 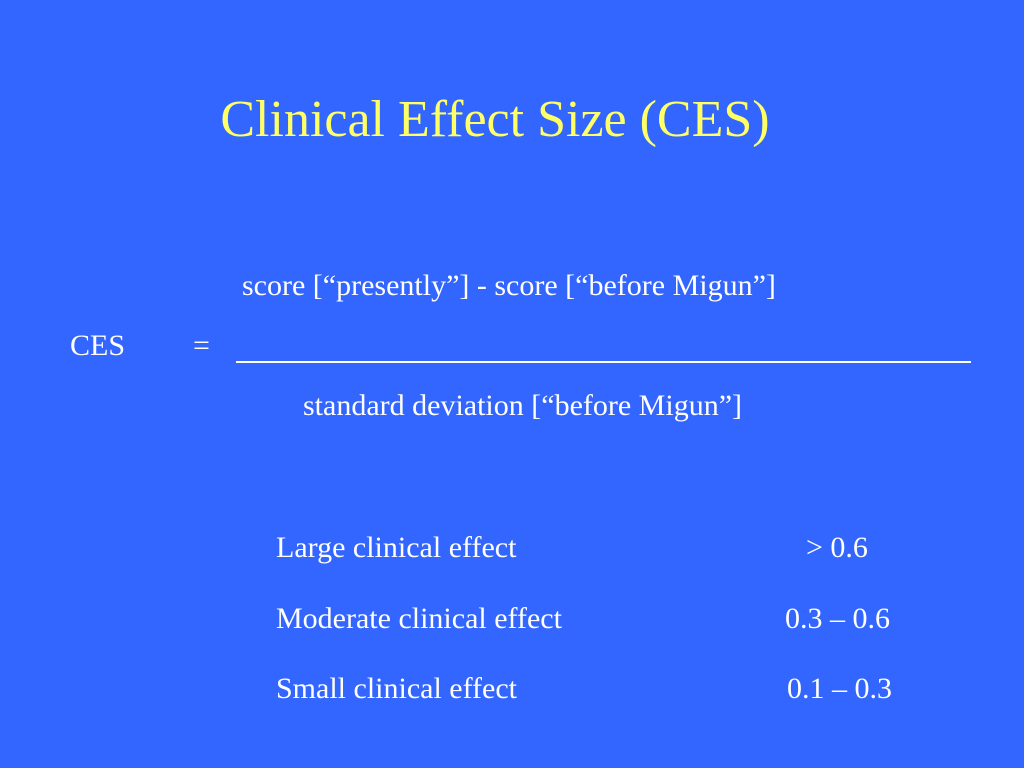 I want to click on effect-value-large: > 0.6, so click(x=837, y=547).